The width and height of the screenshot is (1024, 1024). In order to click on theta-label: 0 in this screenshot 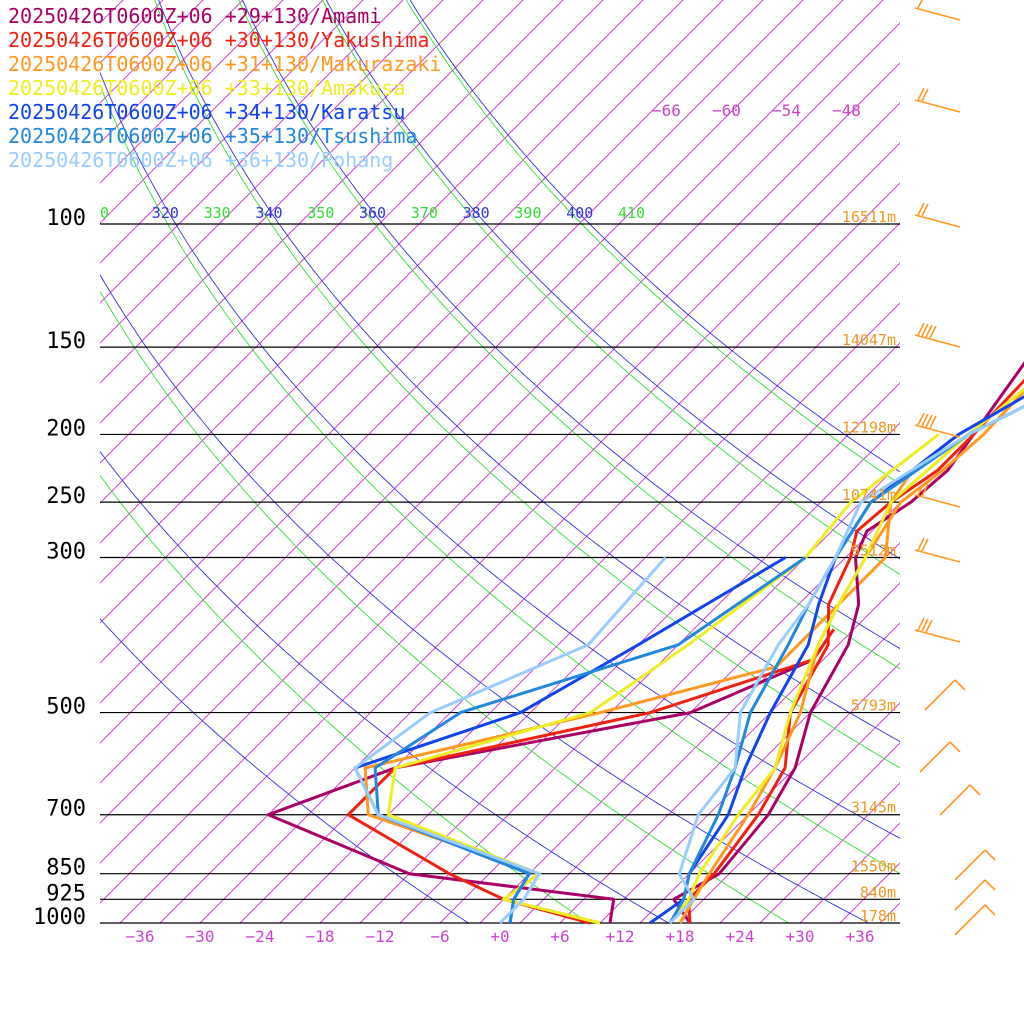, I will do `click(104, 213)`.